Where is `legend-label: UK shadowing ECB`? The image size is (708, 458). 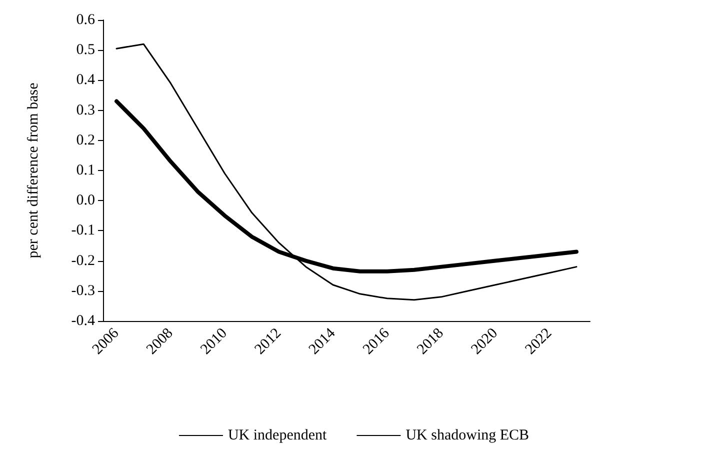 legend-label: UK shadowing ECB is located at coordinates (468, 436).